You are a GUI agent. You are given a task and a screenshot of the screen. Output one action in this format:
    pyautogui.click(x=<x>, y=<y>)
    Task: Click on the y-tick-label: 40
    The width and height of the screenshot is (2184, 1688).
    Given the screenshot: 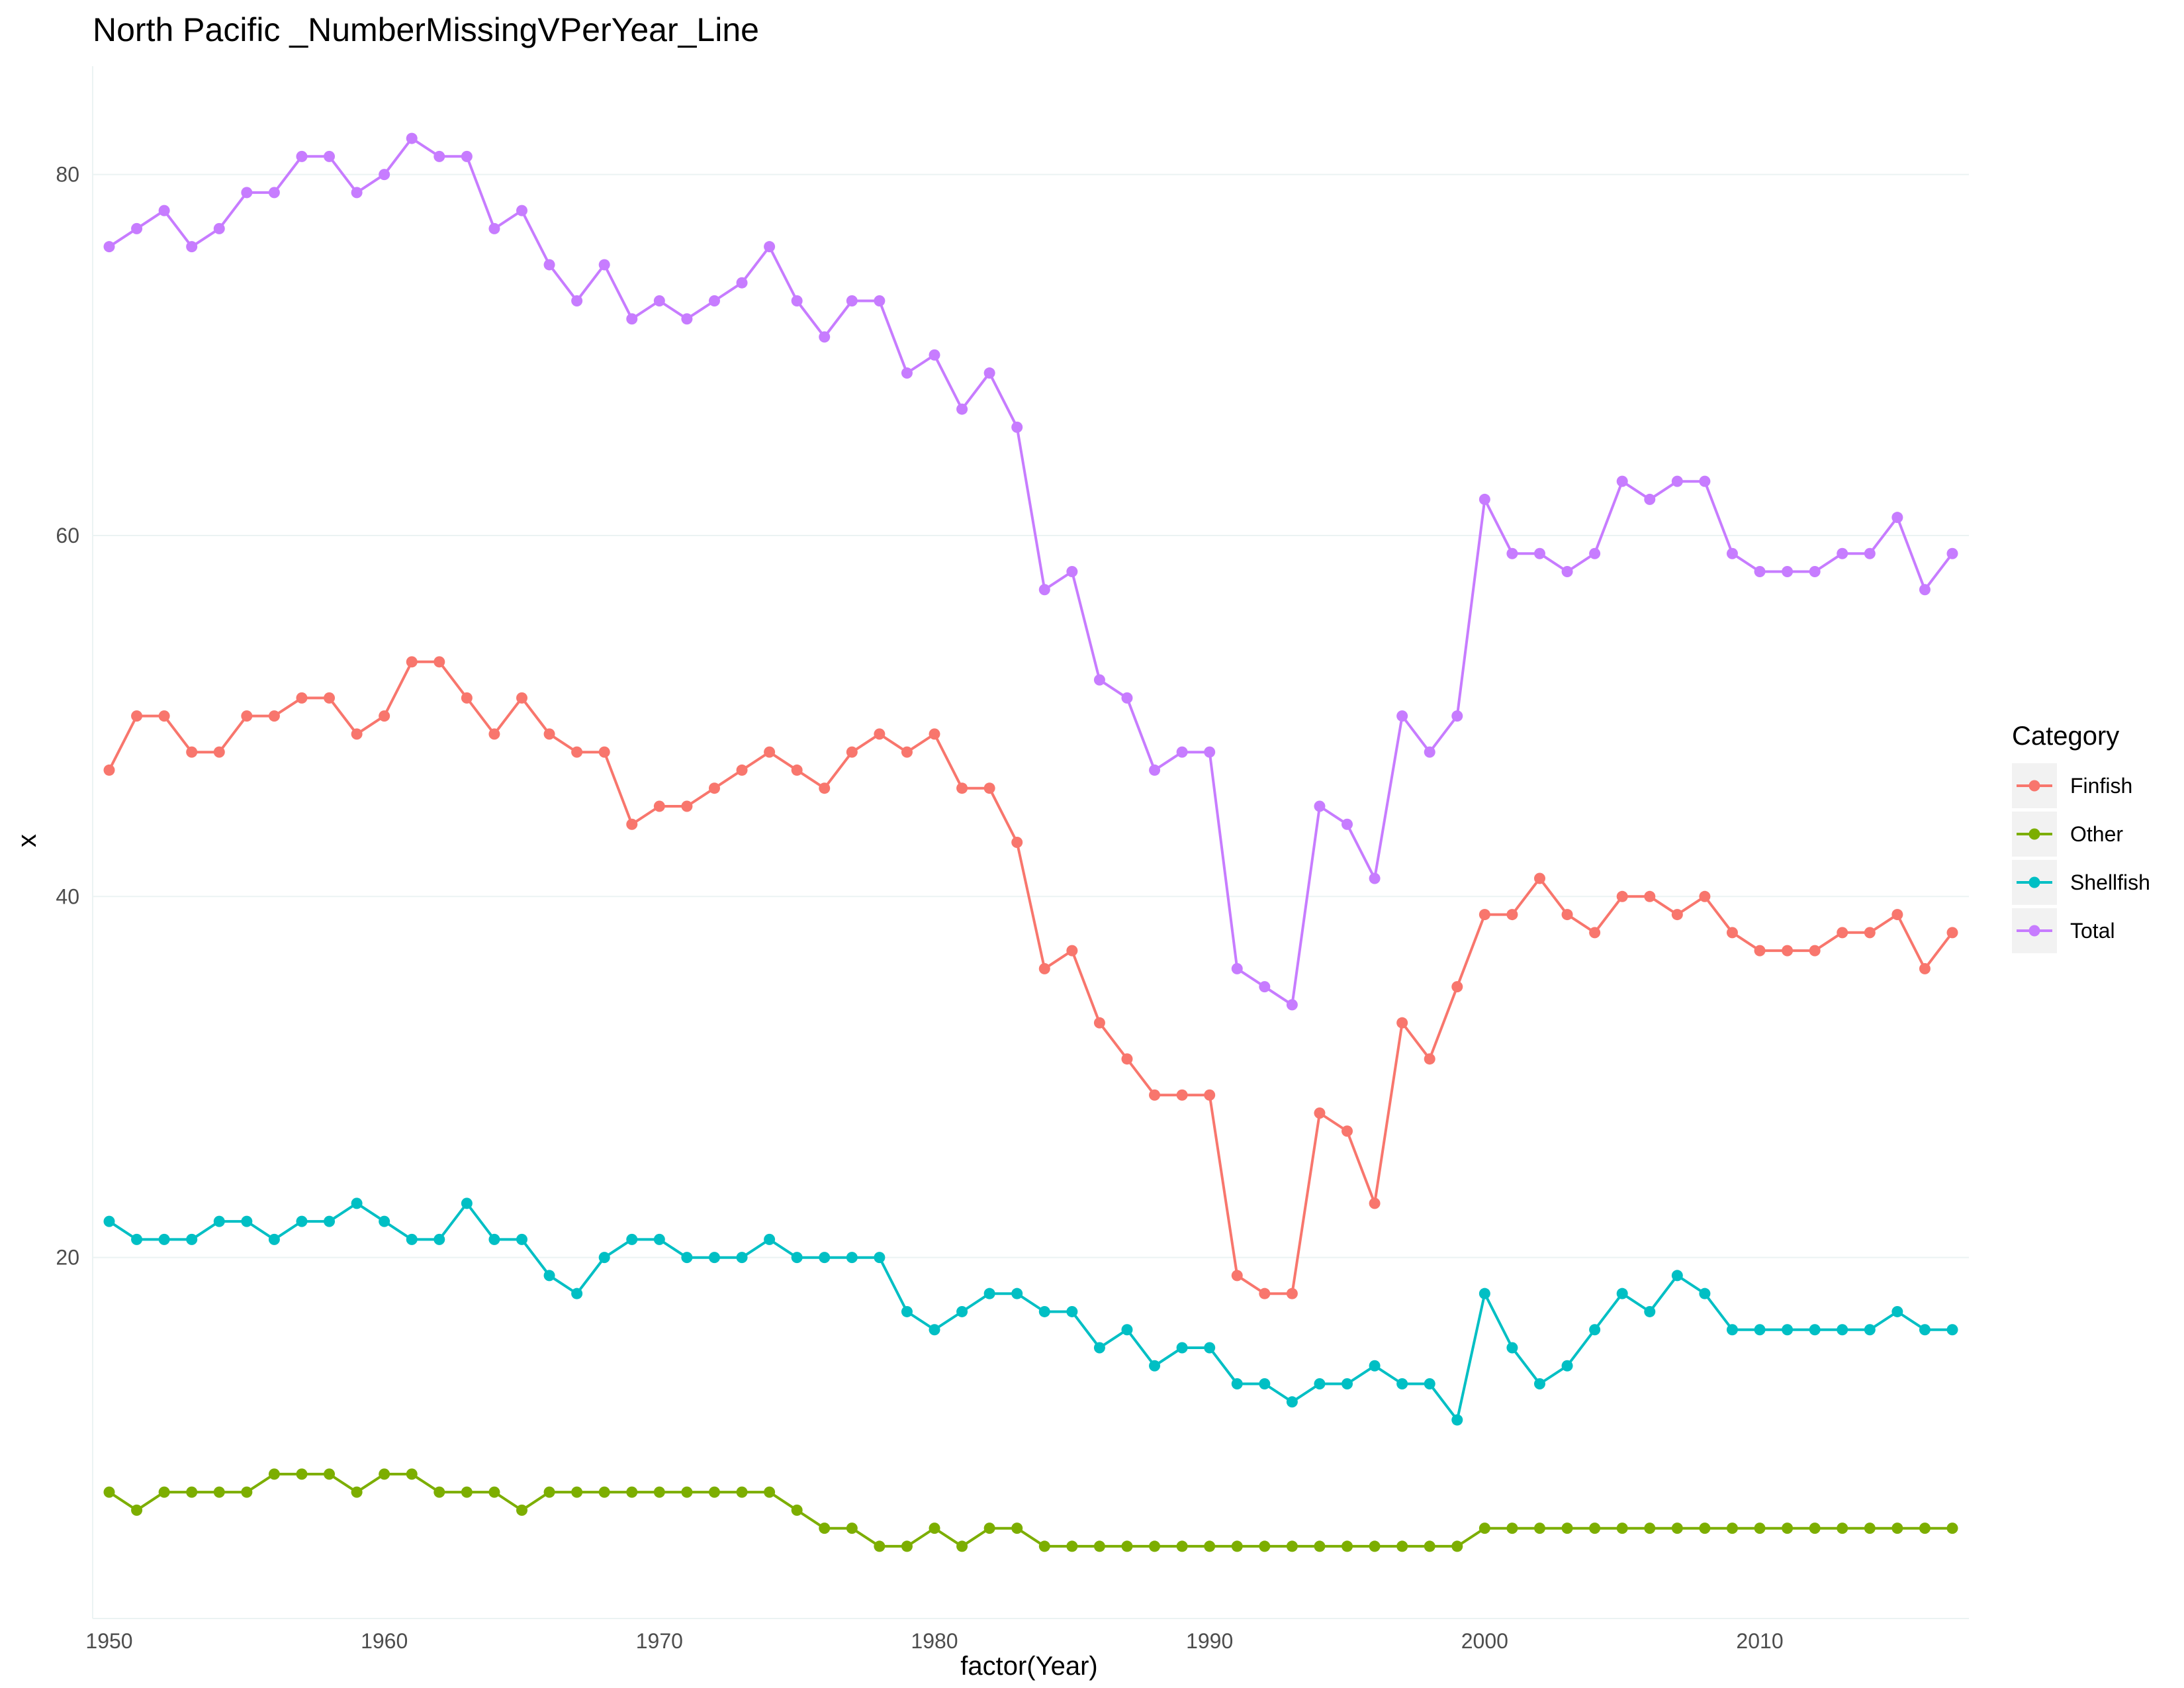 What is the action you would take?
    pyautogui.click(x=67, y=896)
    